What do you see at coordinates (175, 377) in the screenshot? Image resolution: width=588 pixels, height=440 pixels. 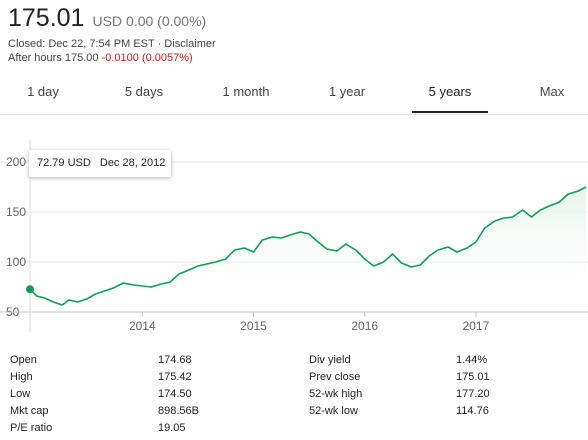 I see `stat-value-high: 175.42` at bounding box center [175, 377].